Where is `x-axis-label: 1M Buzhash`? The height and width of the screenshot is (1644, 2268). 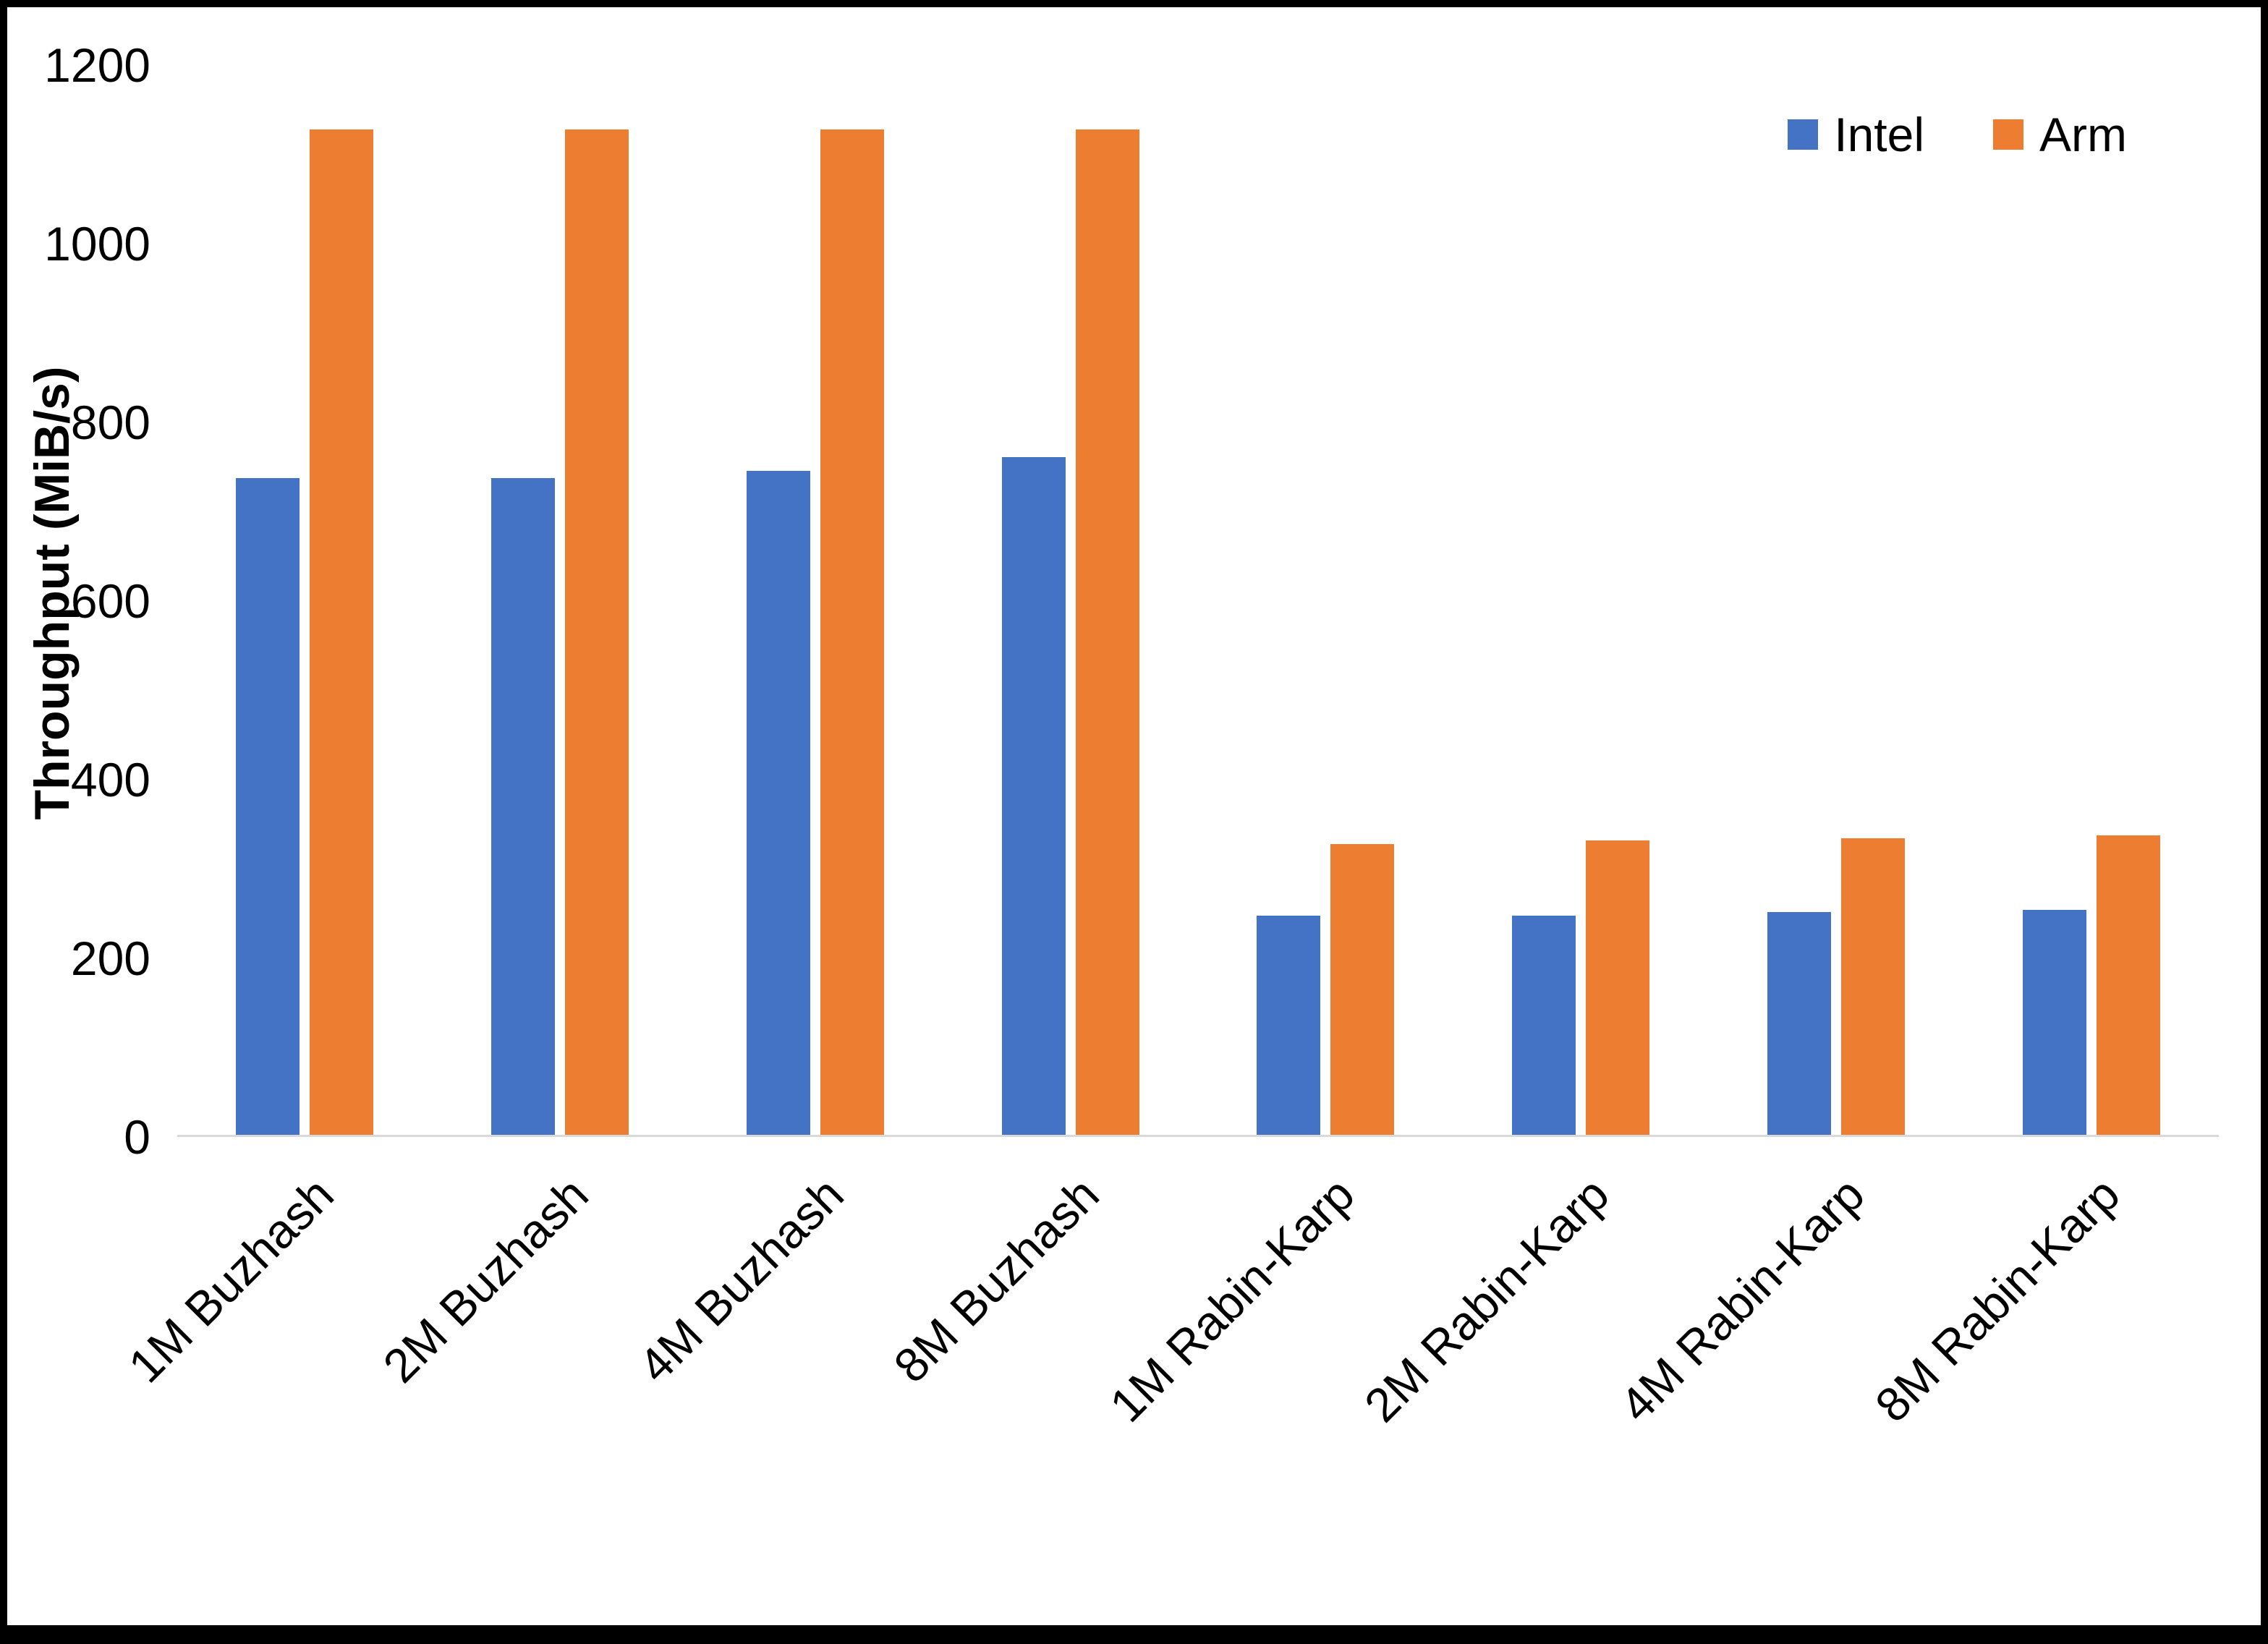 x-axis-label: 1M Buzhash is located at coordinates (230, 1280).